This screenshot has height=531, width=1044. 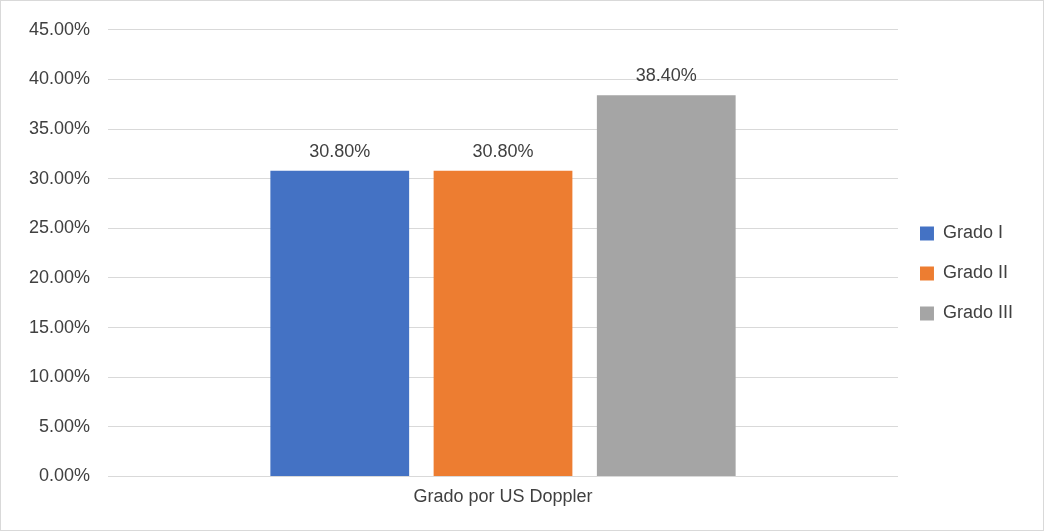 I want to click on legend-label: Grado II, so click(x=975, y=272).